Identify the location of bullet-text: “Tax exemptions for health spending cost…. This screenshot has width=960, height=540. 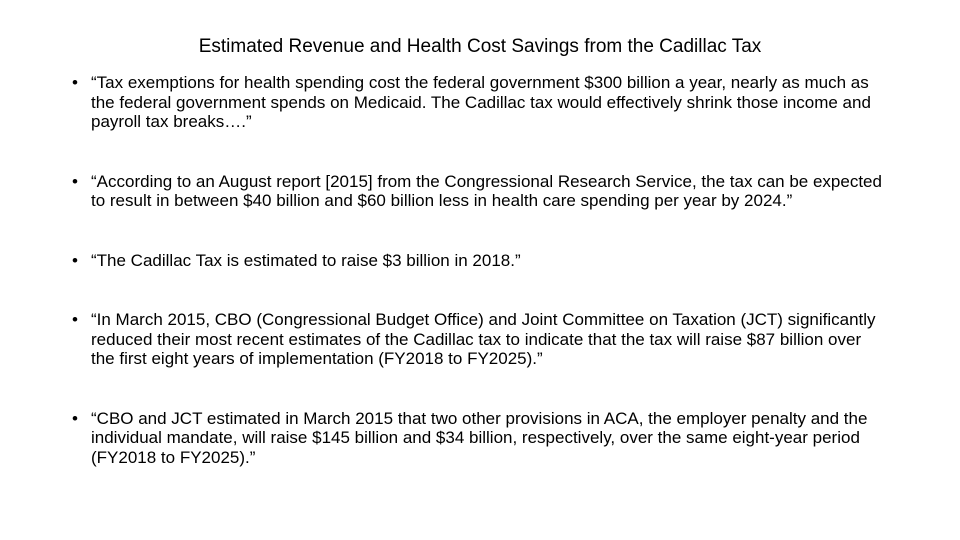
(481, 102).